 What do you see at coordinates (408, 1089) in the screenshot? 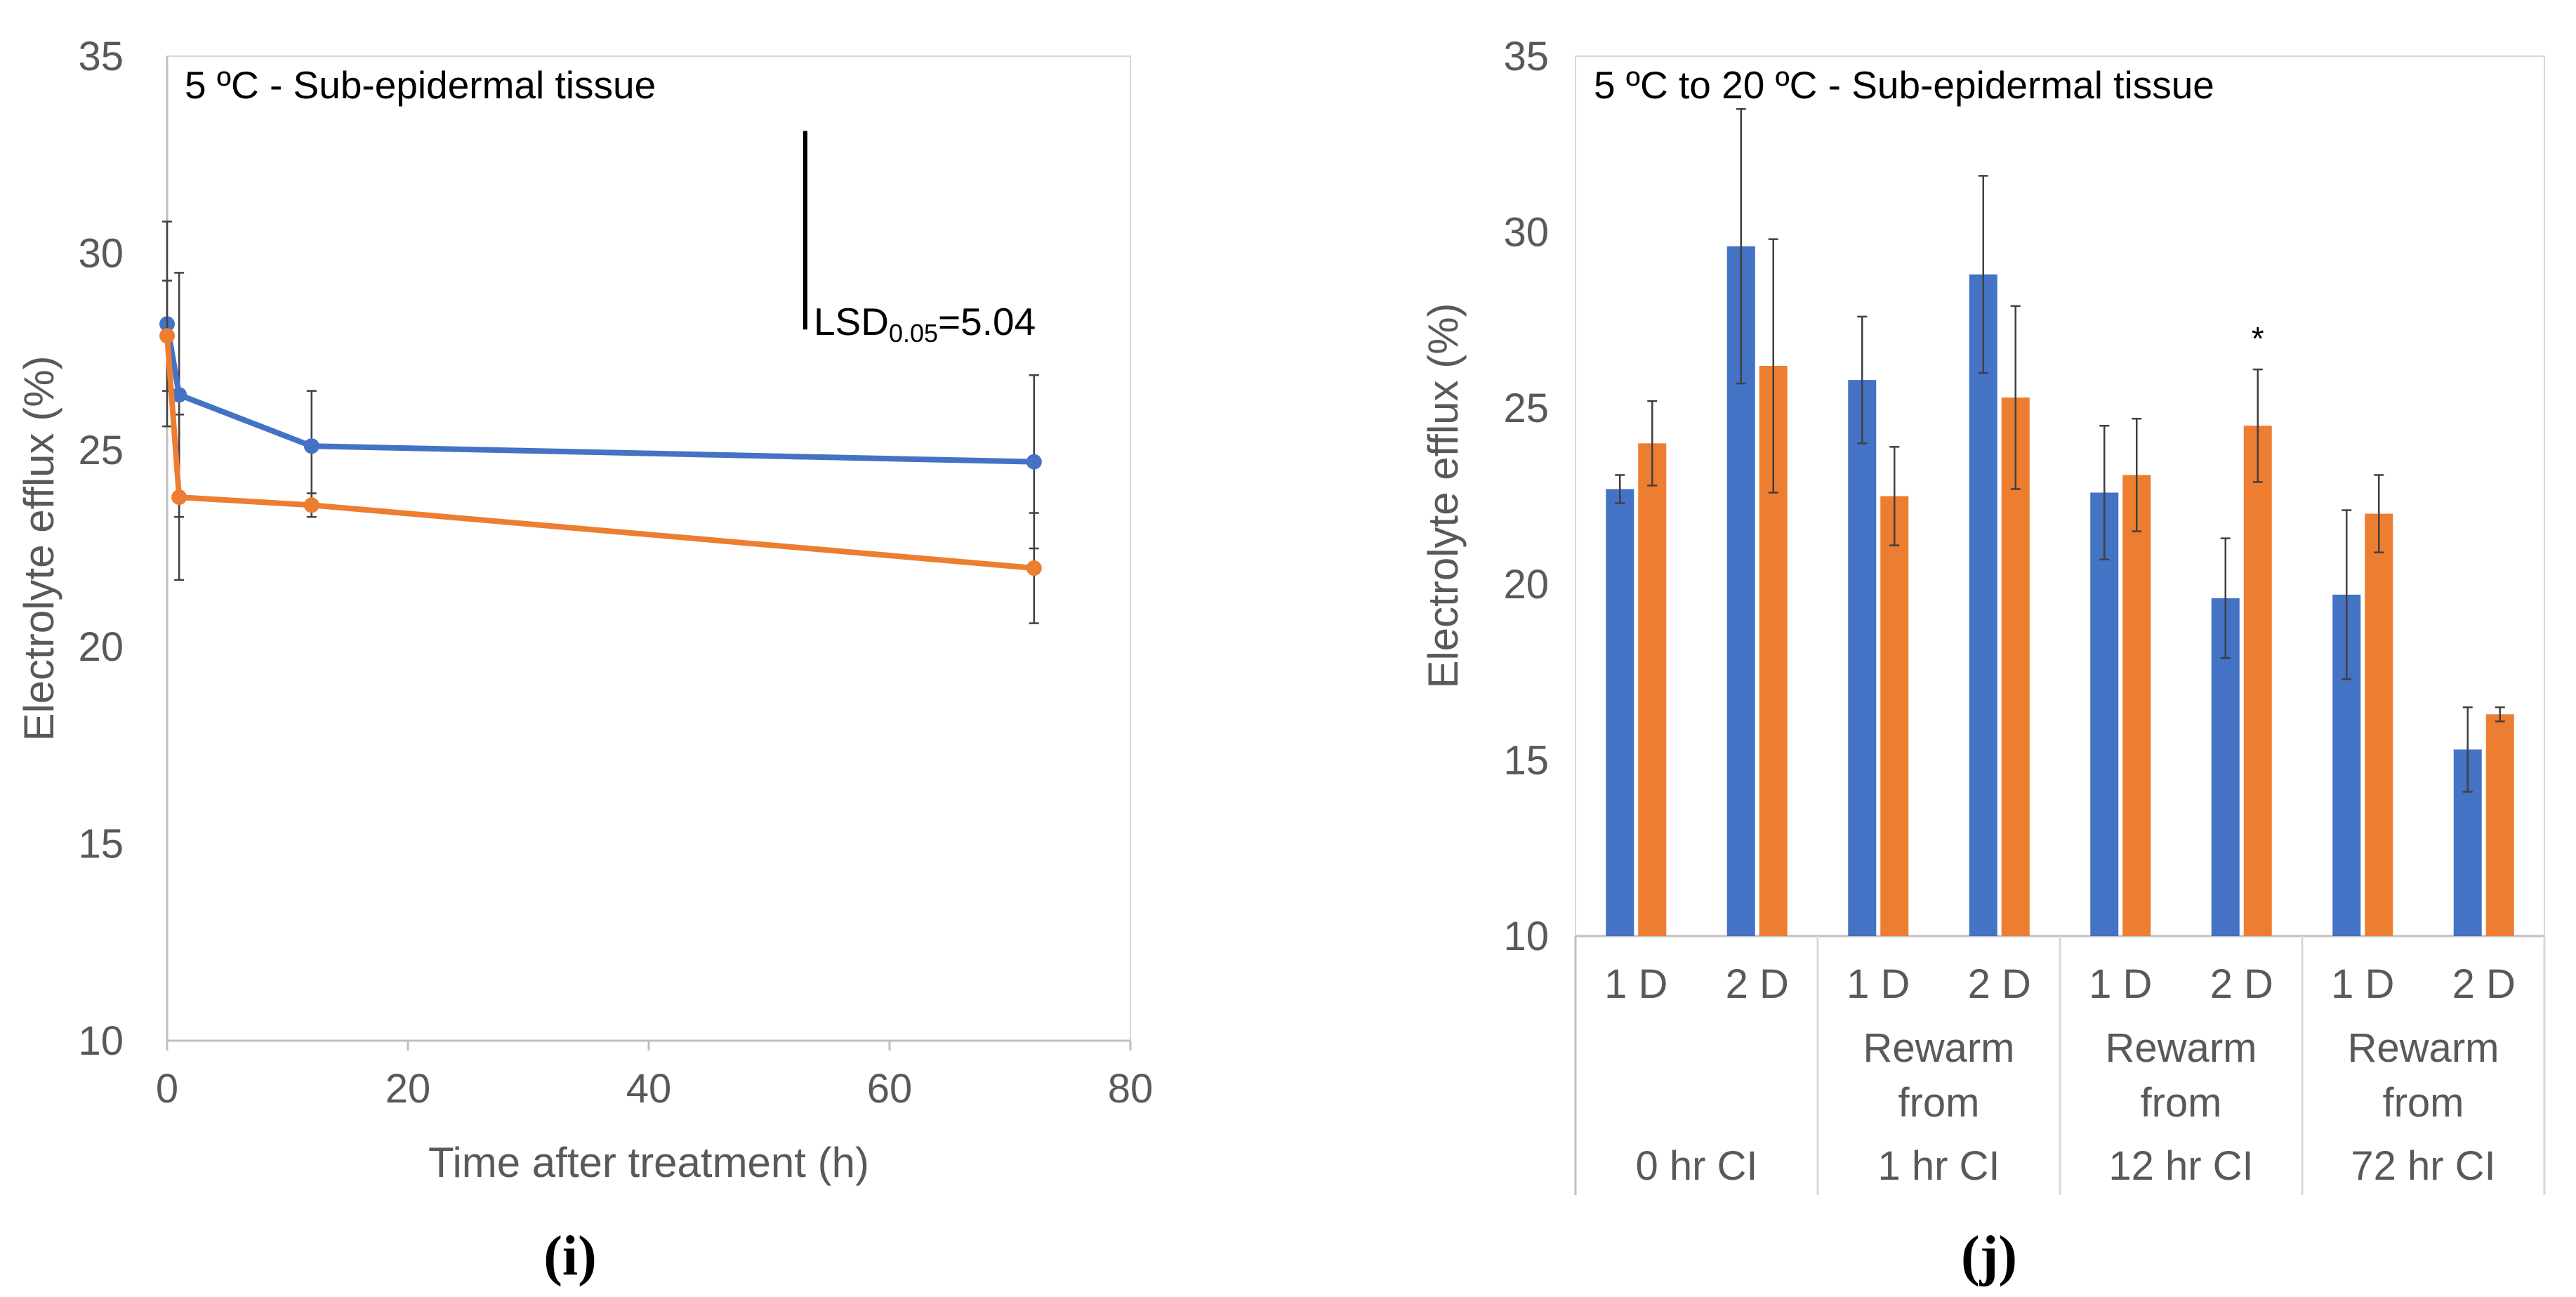
I see `x-tick-label-i: 20` at bounding box center [408, 1089].